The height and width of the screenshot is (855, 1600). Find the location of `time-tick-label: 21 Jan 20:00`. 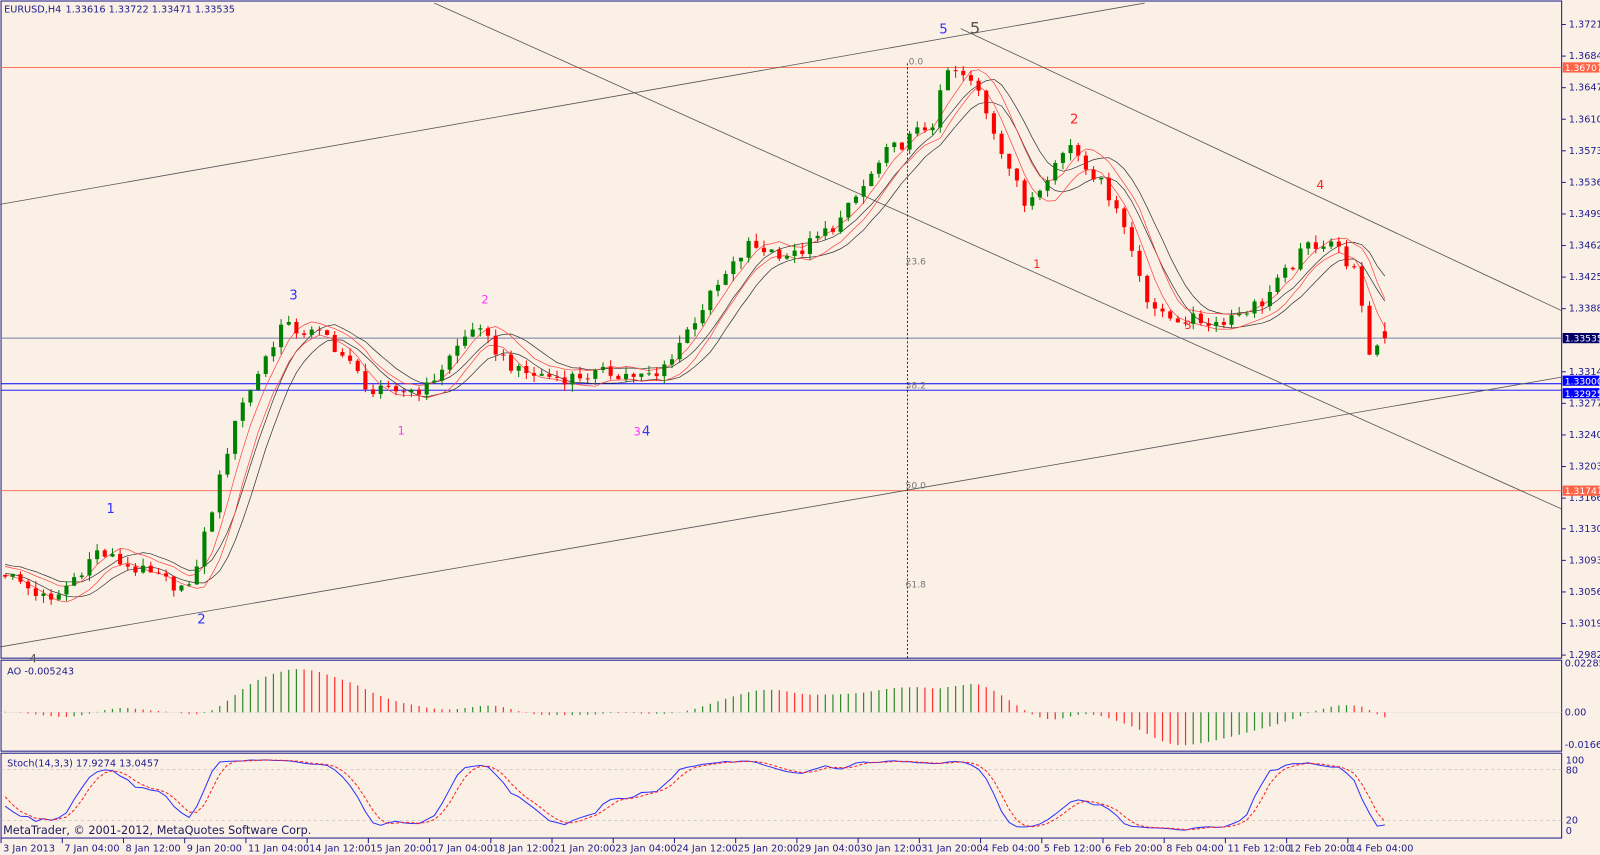

time-tick-label: 21 Jan 20:00 is located at coordinates (584, 848).